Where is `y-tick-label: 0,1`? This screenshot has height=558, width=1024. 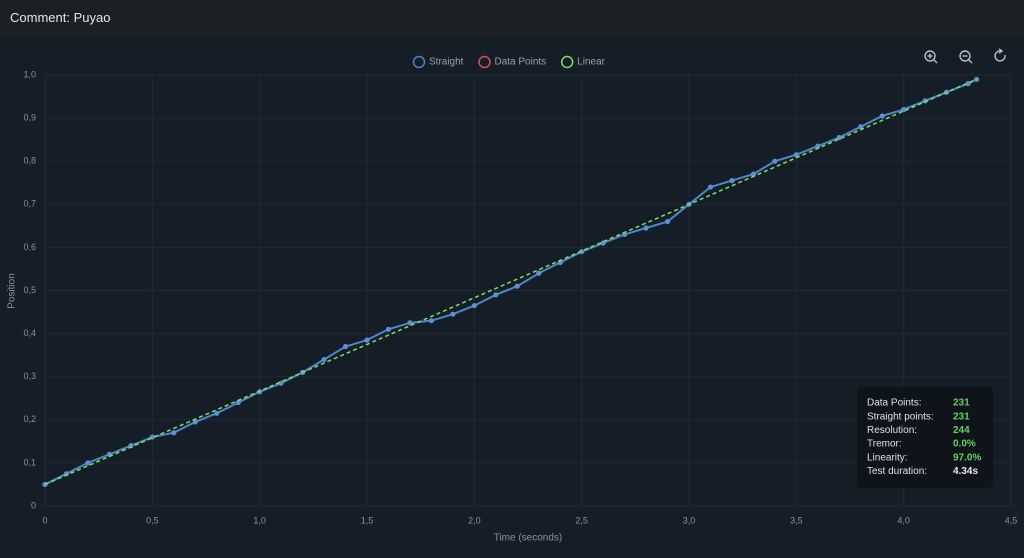 y-tick-label: 0,1 is located at coordinates (29, 462).